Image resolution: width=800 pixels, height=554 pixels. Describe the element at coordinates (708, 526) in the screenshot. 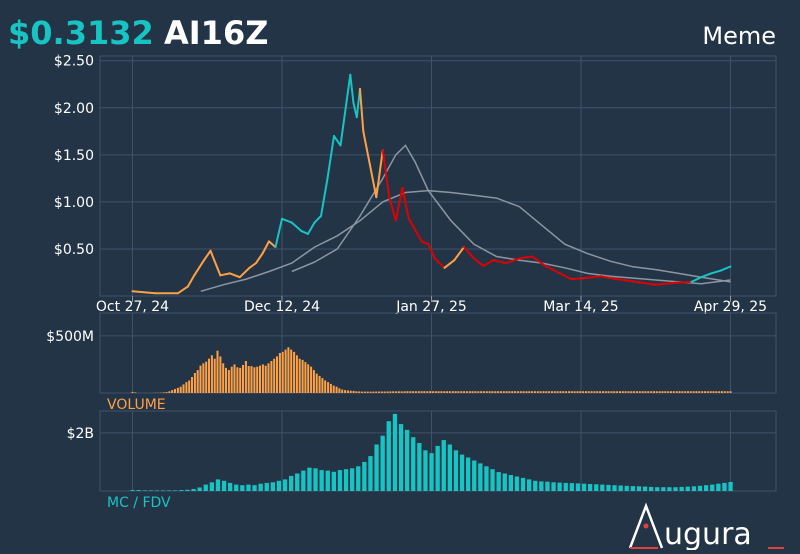

I see `augura-logo: ugura` at that location.